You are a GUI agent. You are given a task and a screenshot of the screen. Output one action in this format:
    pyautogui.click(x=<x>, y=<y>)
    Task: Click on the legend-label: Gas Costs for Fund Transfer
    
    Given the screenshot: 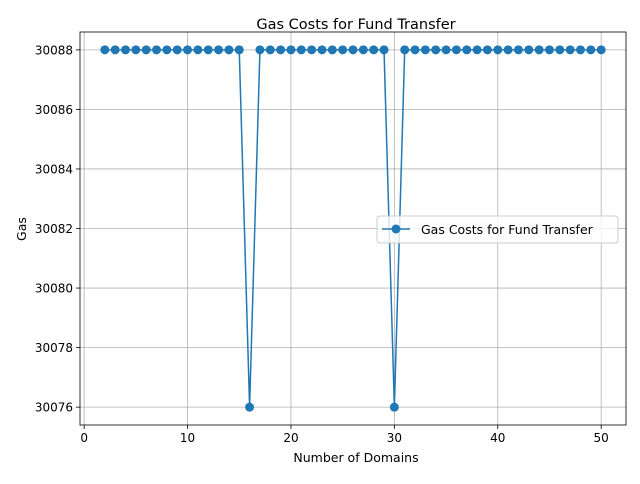 What is the action you would take?
    pyautogui.click(x=507, y=229)
    